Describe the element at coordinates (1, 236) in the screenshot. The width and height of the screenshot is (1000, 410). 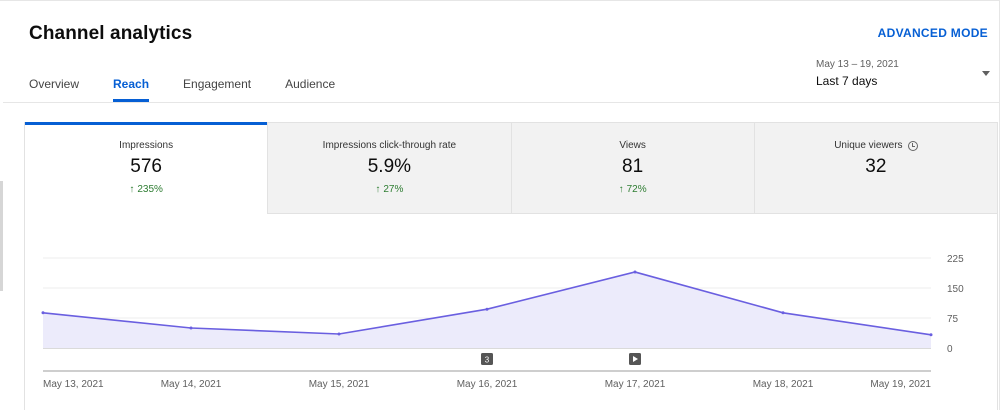
I see `side-panel-edge` at that location.